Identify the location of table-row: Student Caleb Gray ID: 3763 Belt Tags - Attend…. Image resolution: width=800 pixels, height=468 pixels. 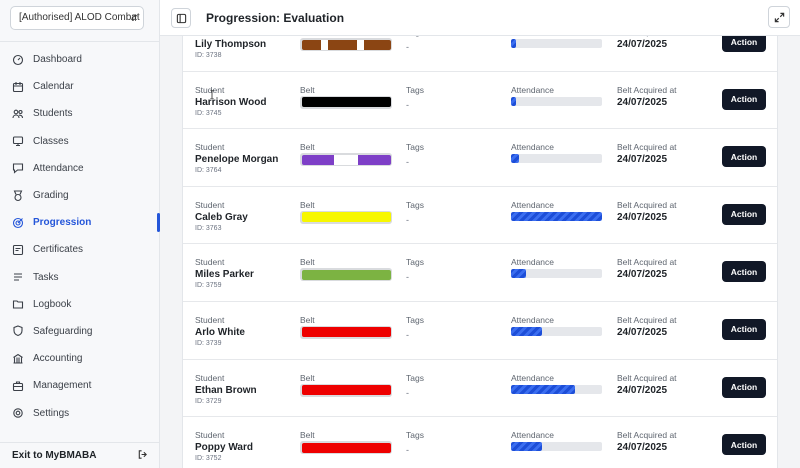
(480, 216).